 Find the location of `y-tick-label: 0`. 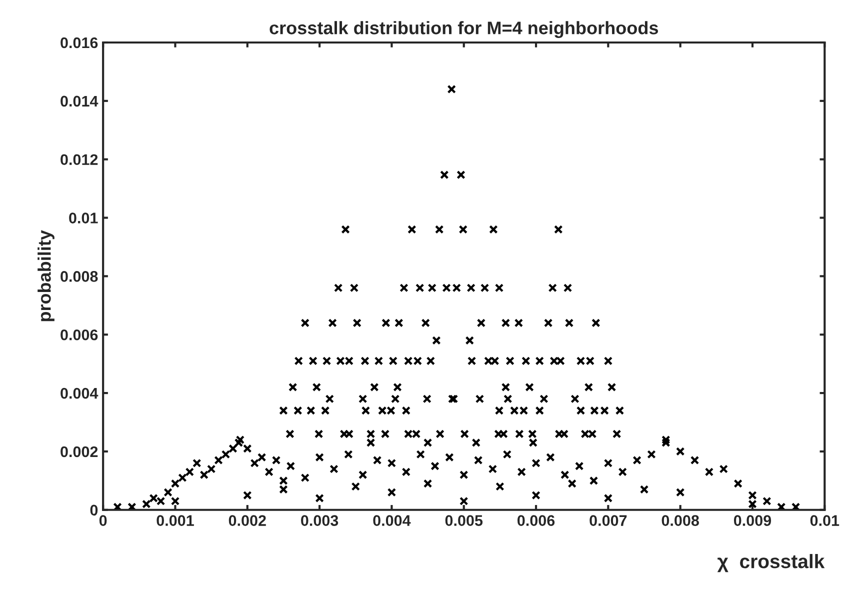

y-tick-label: 0 is located at coordinates (94, 510).